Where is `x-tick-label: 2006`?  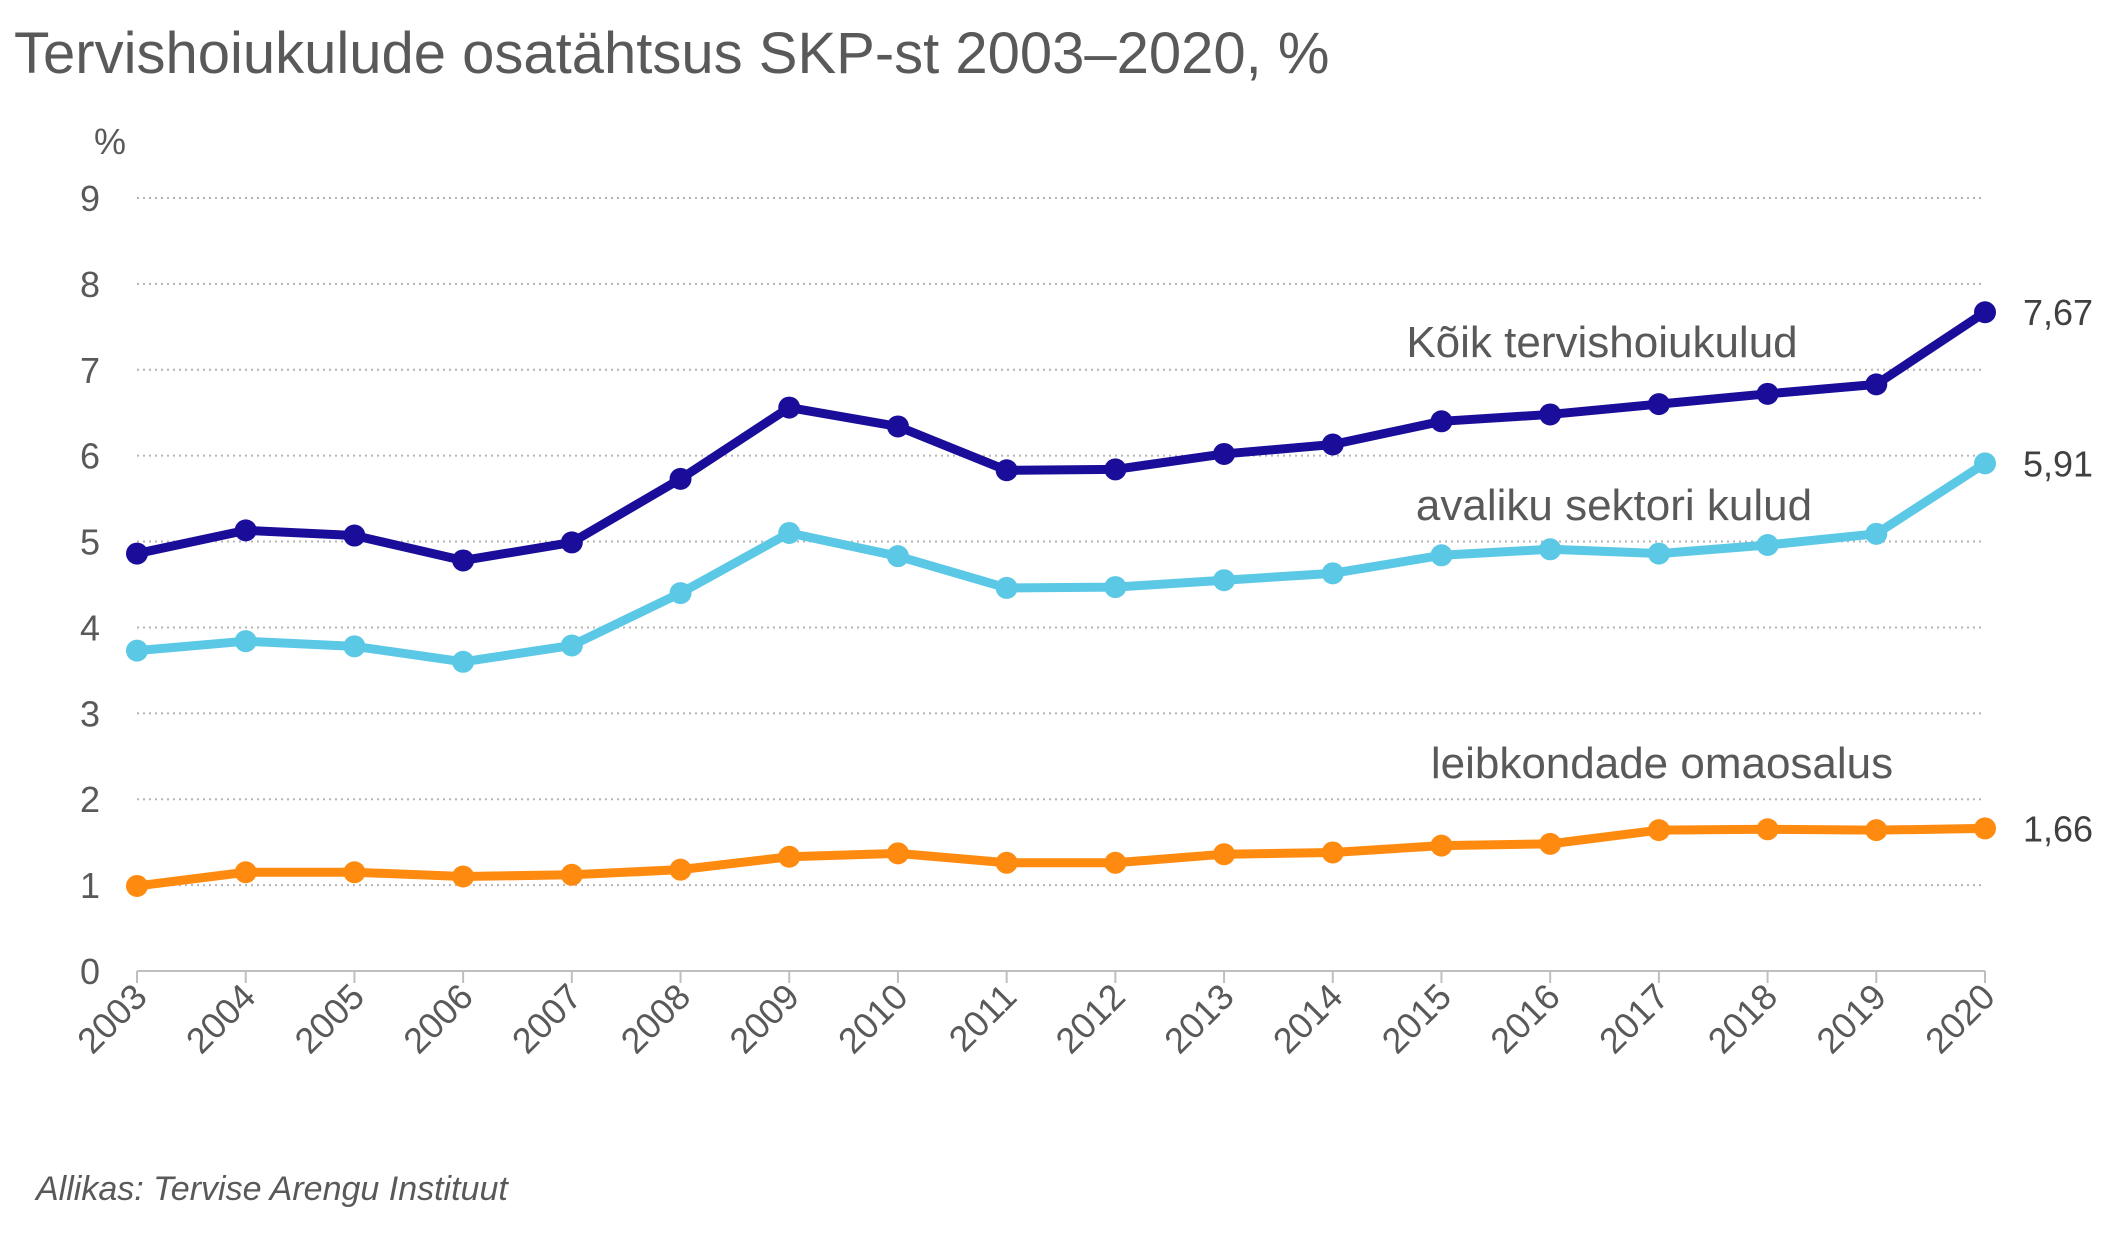 x-tick-label: 2006 is located at coordinates (438, 1019).